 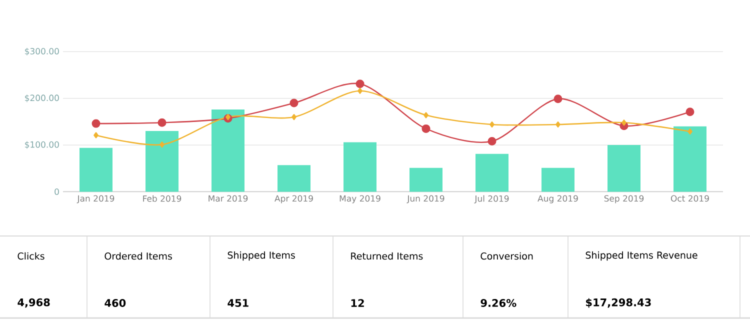 What do you see at coordinates (360, 199) in the screenshot?
I see `x-tick-label: May 2019` at bounding box center [360, 199].